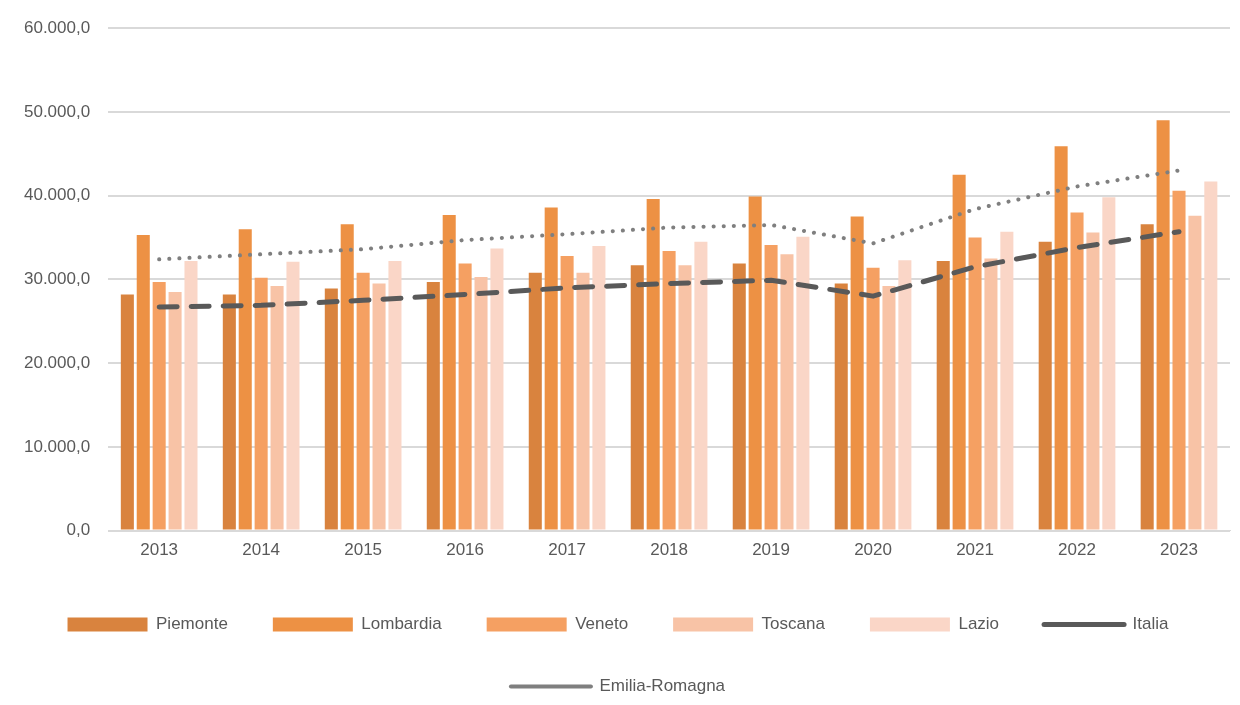  I want to click on y-tick-label: 50.000,0, so click(57, 111).